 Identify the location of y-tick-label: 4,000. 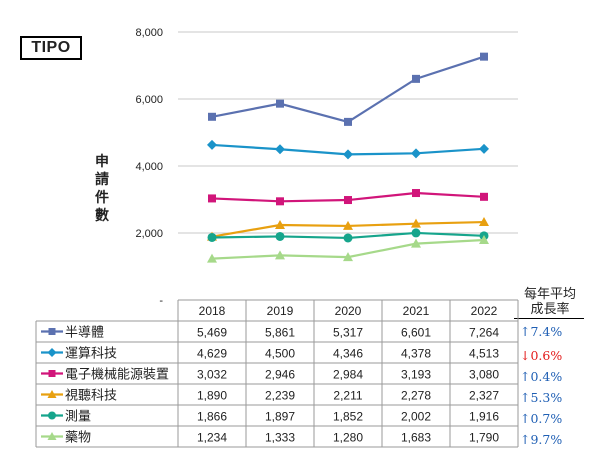
(149, 167).